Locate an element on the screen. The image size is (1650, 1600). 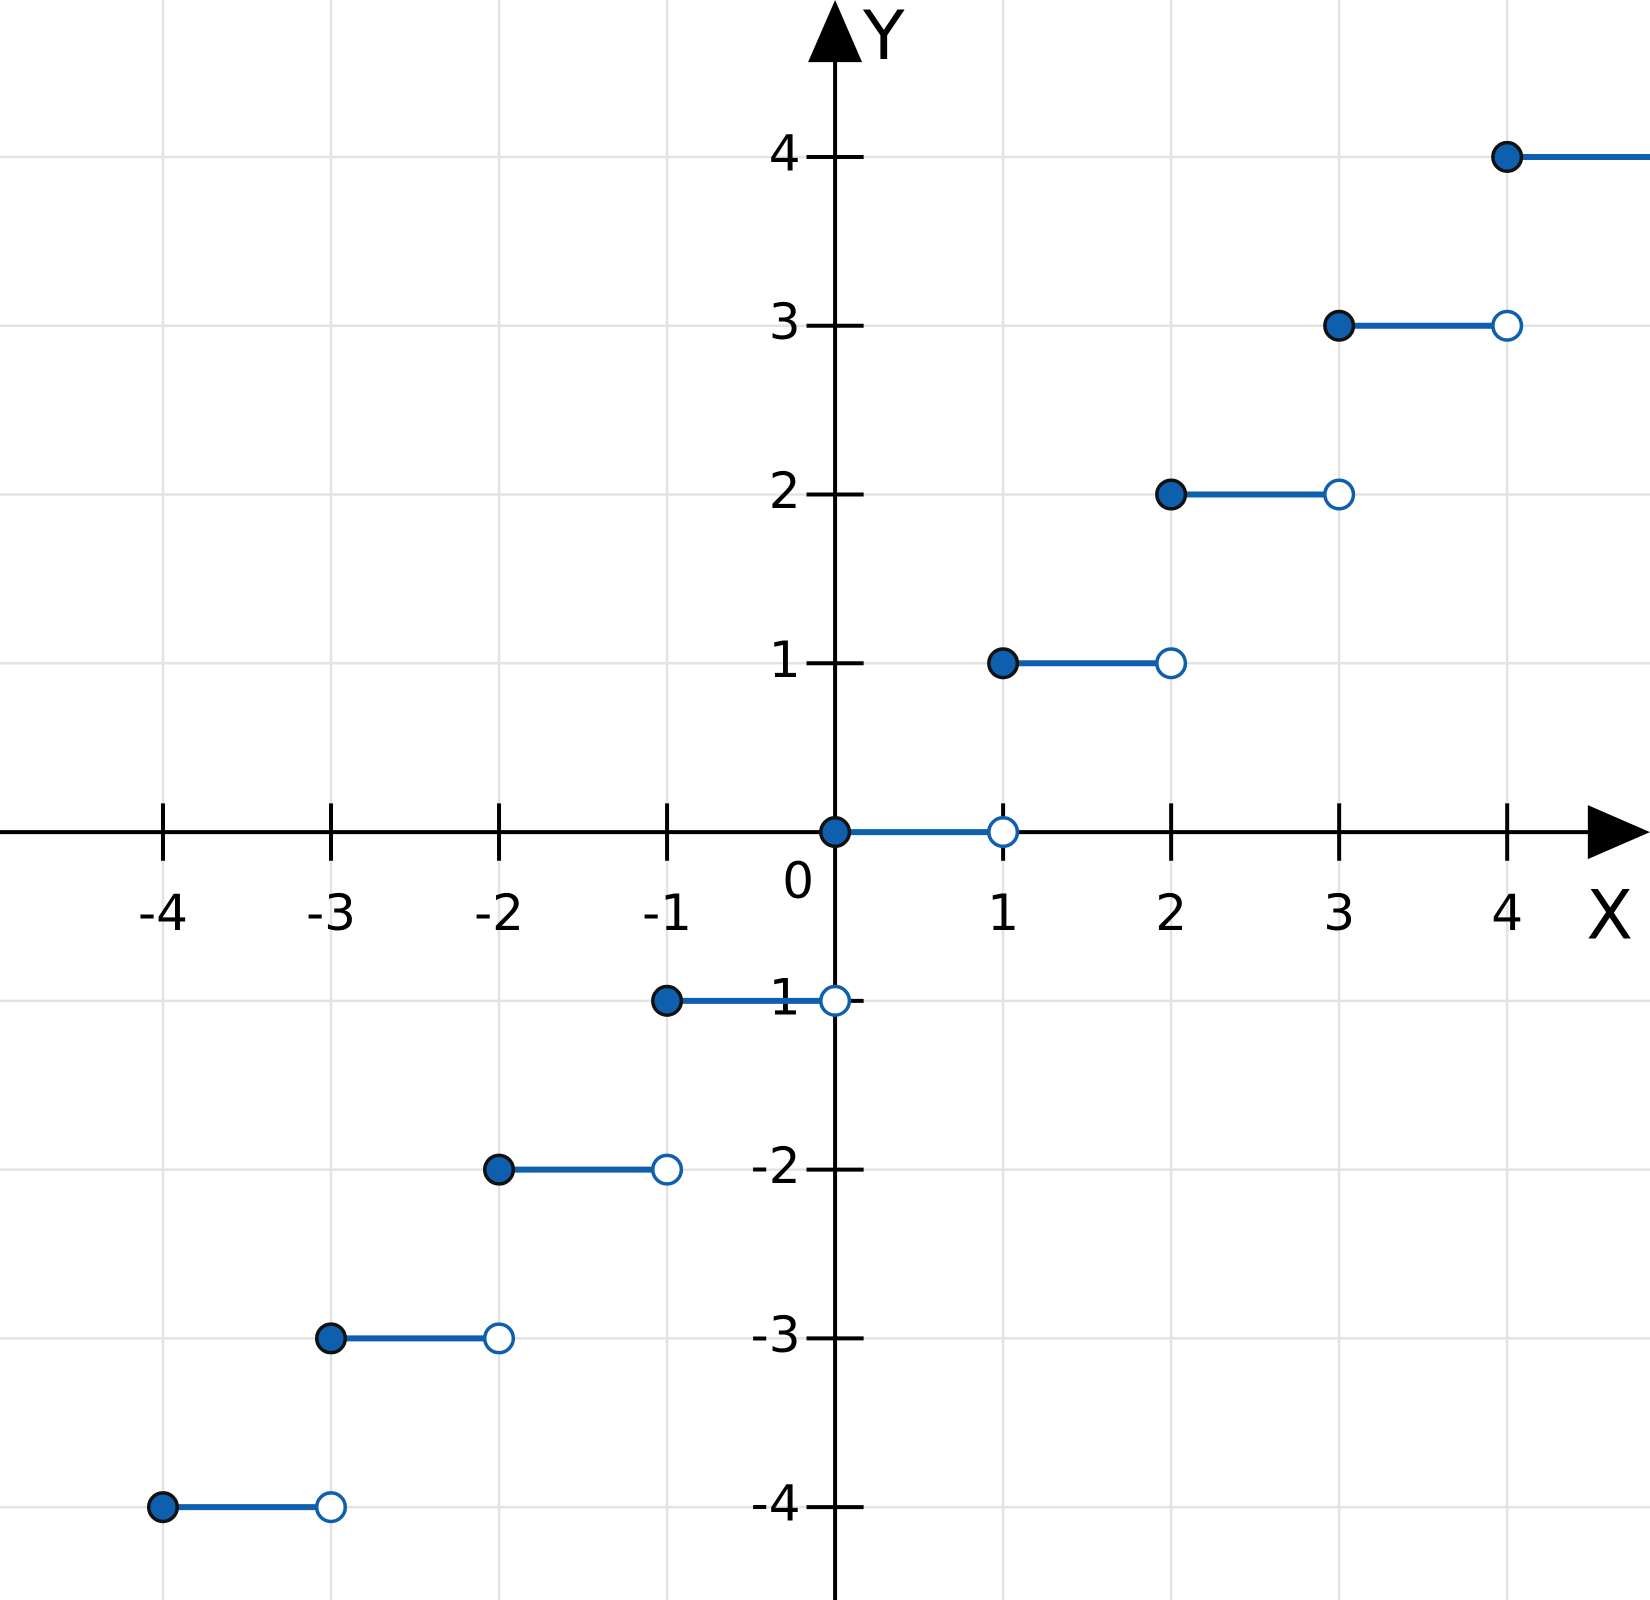
y-axis-arrow is located at coordinates (835, 31).